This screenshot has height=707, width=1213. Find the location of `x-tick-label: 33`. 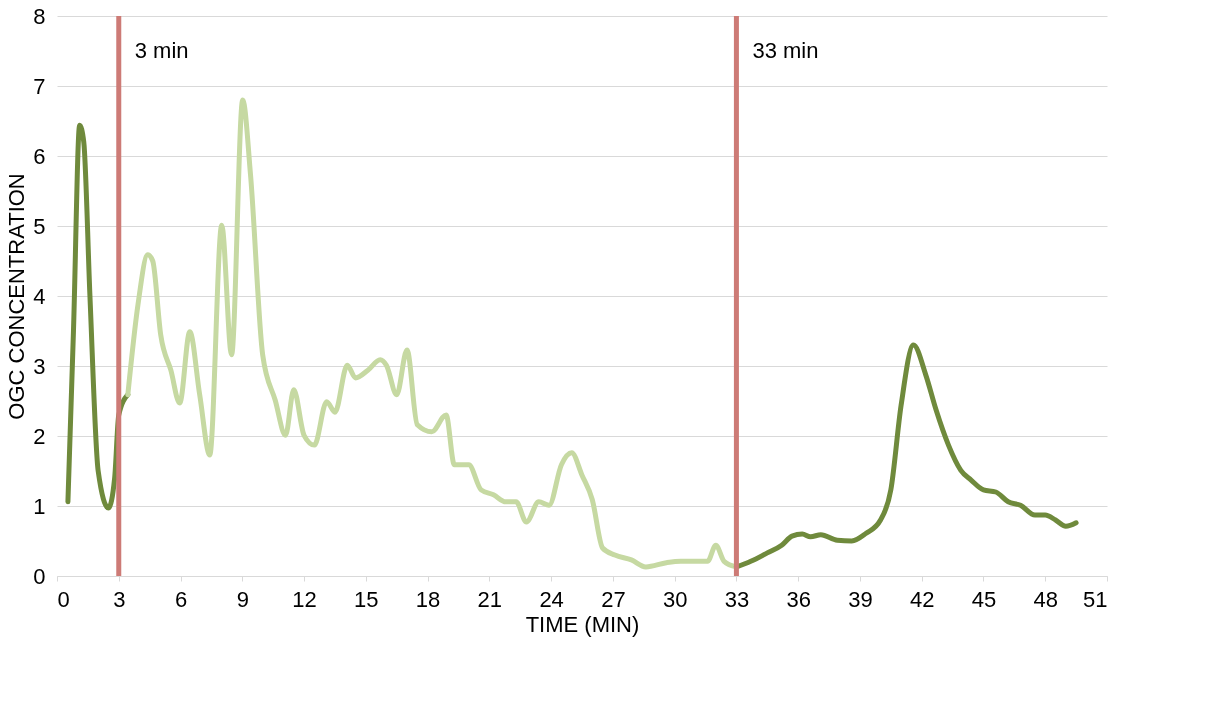

x-tick-label: 33 is located at coordinates (737, 599).